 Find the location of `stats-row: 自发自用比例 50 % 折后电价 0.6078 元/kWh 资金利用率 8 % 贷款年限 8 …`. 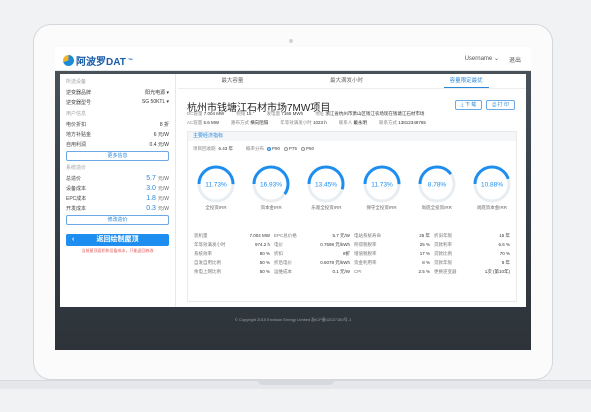

stats-row: 自发自用比例 50 % 折后电价 0.6078 元/kWh 资金利用率 8 % 贷款年限 8 … is located at coordinates (355, 262).